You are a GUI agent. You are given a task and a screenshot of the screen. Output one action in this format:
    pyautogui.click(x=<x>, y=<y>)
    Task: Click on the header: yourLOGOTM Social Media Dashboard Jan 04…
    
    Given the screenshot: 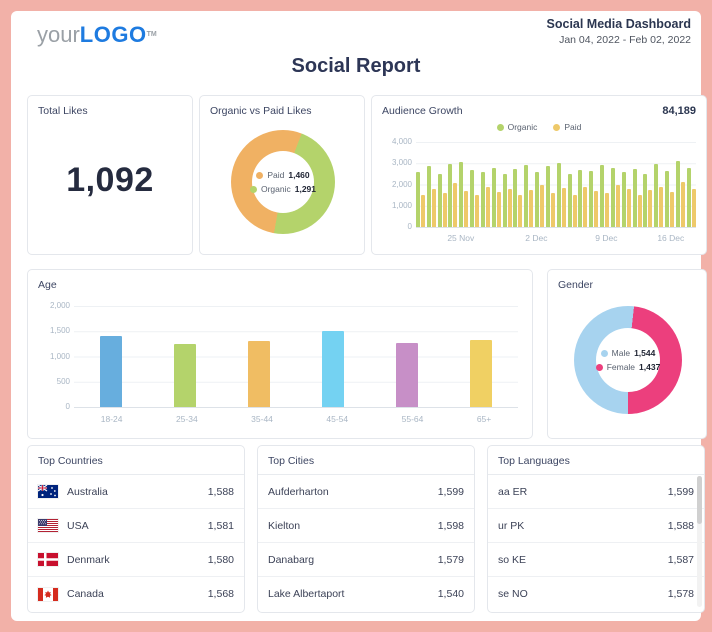 What is the action you would take?
    pyautogui.click(x=358, y=35)
    